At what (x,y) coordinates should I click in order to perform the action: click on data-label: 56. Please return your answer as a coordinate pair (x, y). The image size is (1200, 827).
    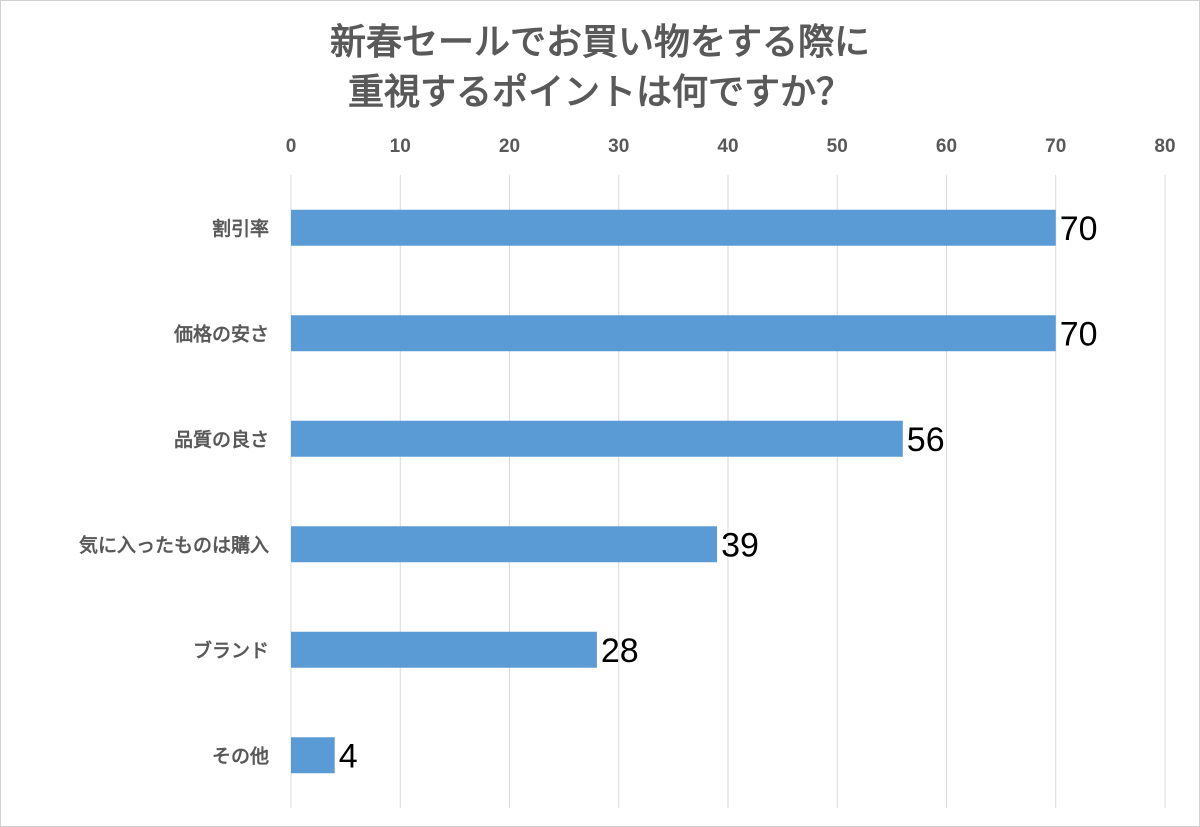
    Looking at the image, I should click on (926, 440).